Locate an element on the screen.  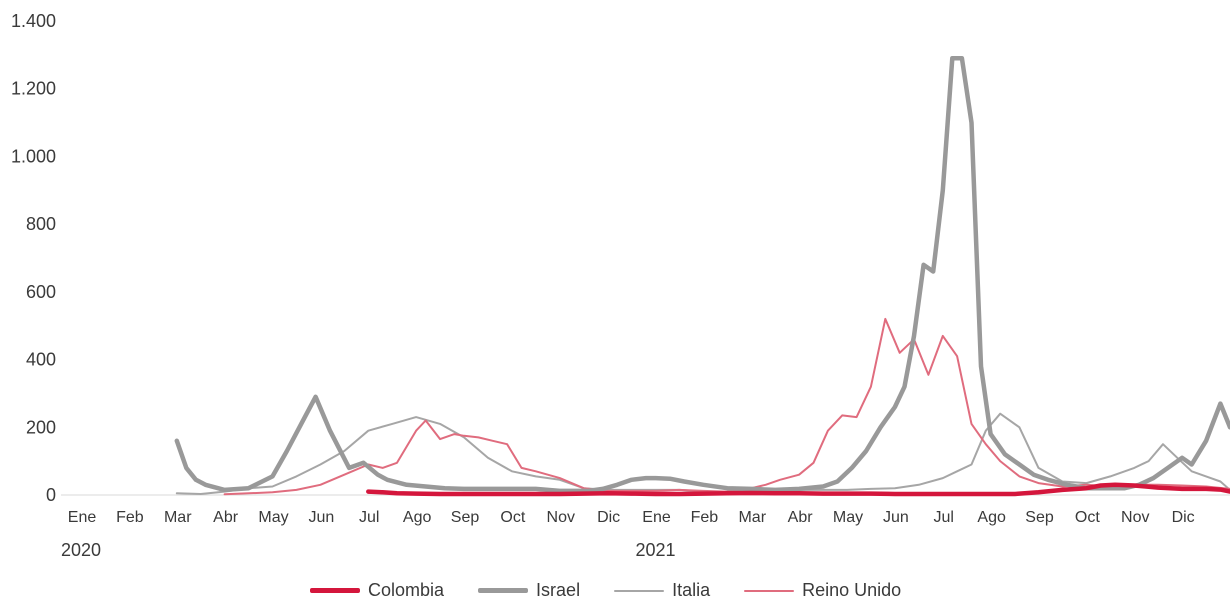
legend-item: Israel is located at coordinates (529, 590).